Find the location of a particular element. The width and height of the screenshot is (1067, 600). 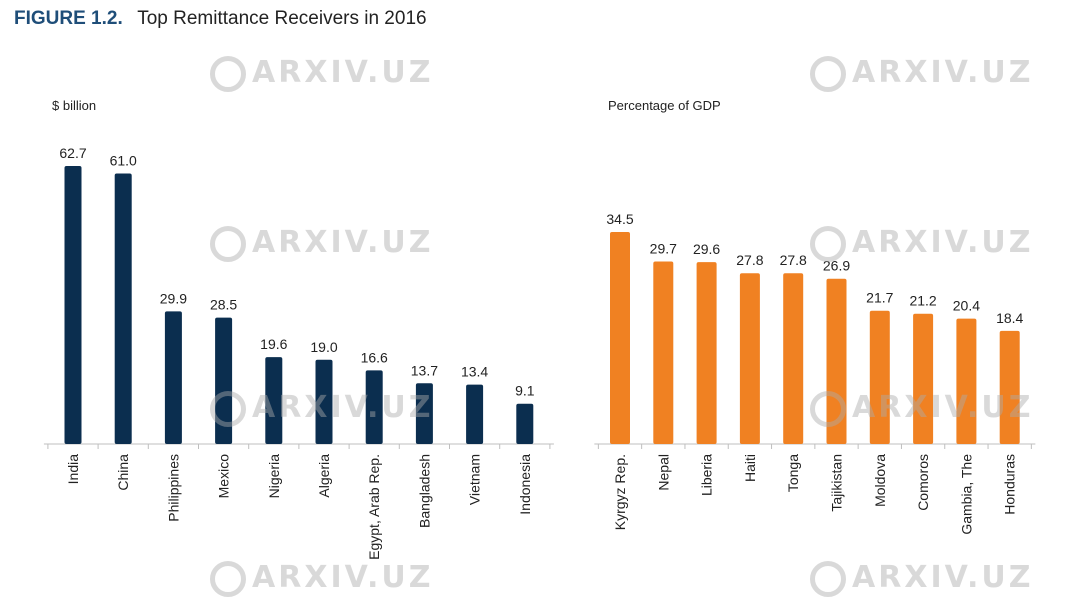

left-category-label: Philippines is located at coordinates (173, 488).